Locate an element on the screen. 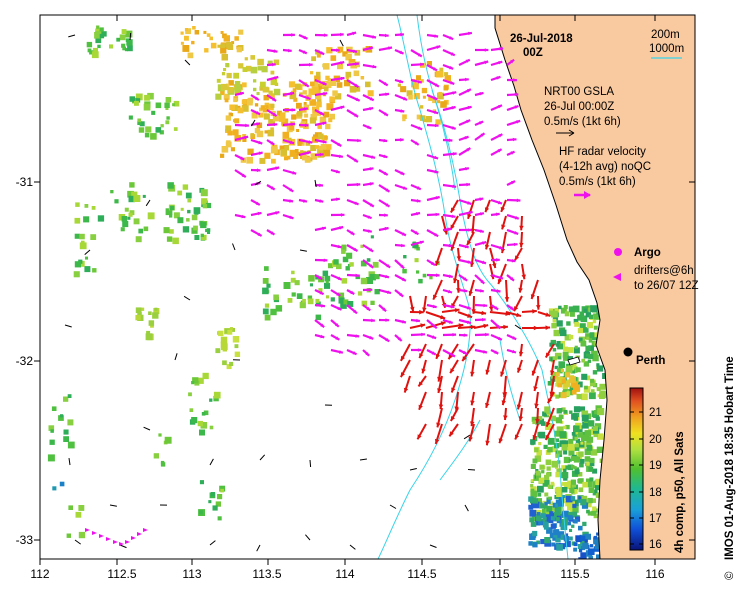  drifter-marker is located at coordinates (115, 542).